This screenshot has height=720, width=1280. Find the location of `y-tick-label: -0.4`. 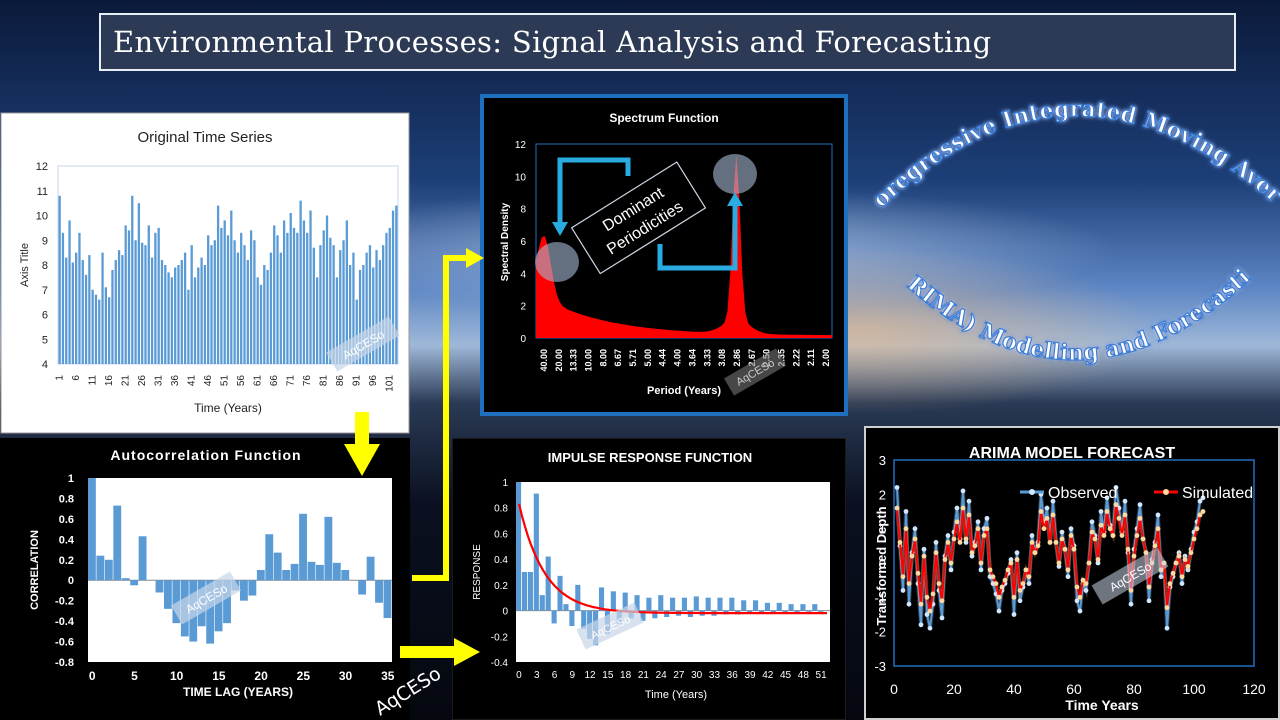

y-tick-label: -0.4 is located at coordinates (500, 663).